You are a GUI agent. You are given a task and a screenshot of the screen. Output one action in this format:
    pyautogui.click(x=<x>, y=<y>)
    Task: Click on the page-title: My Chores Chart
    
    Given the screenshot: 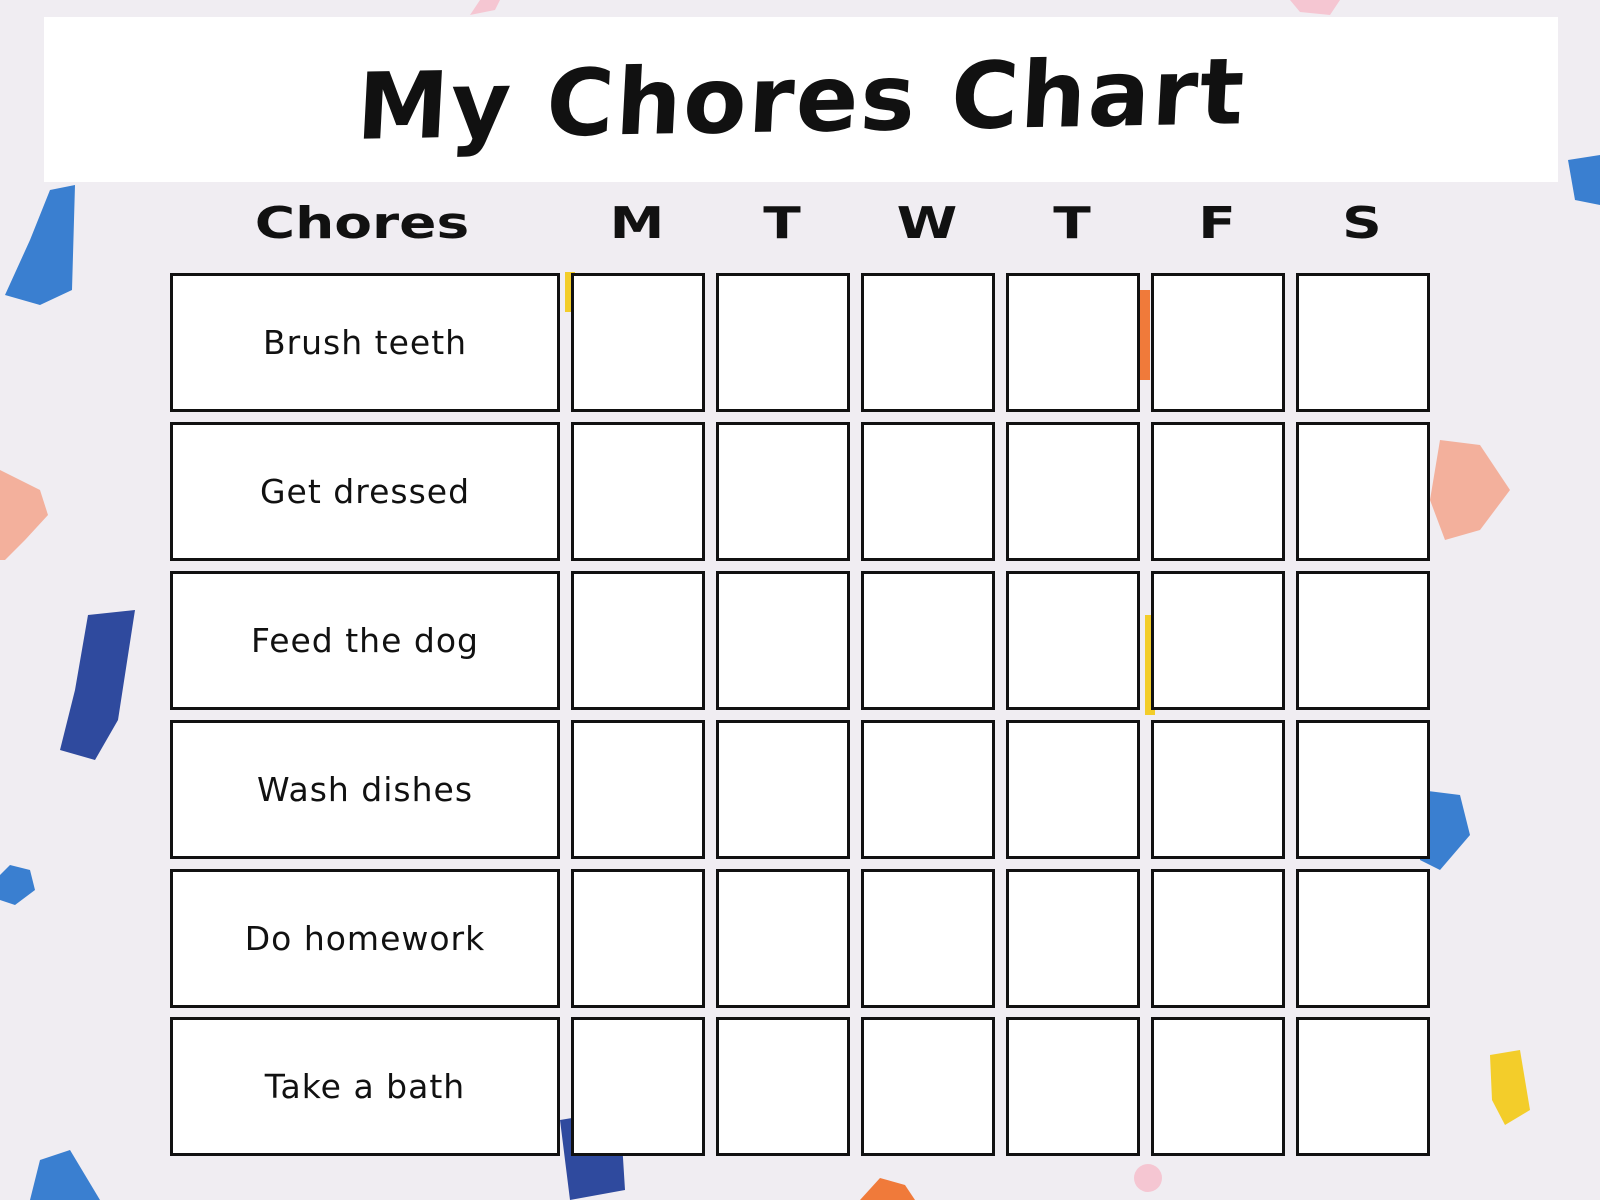 What is the action you would take?
    pyautogui.click(x=801, y=99)
    